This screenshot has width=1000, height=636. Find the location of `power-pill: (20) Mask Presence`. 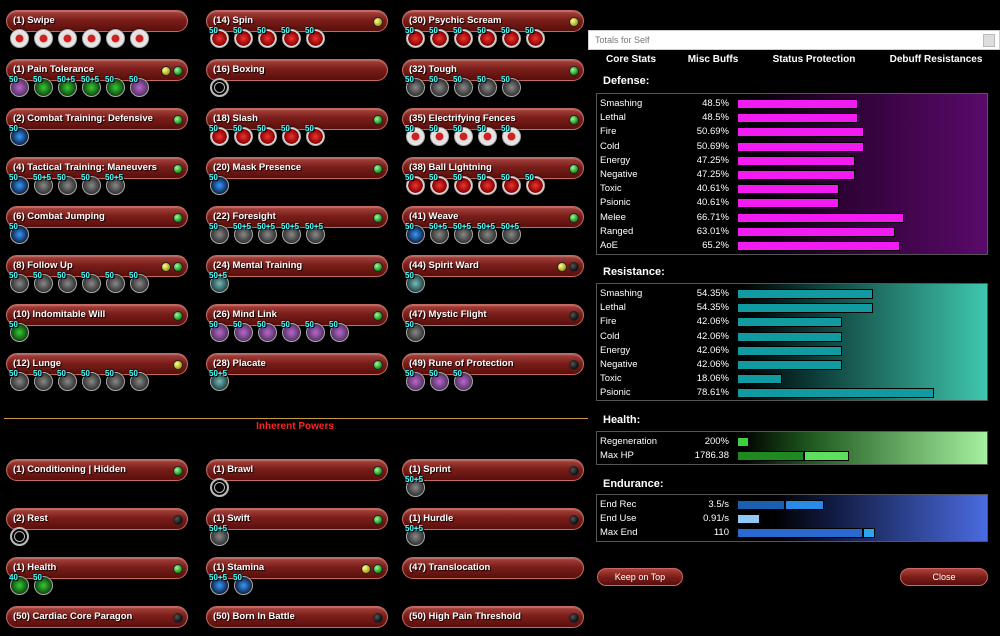

power-pill: (20) Mask Presence is located at coordinates (297, 168).